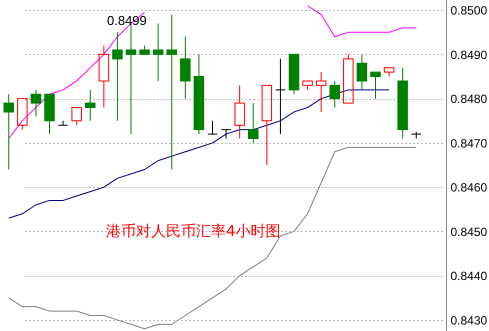 This screenshot has height=331, width=489. I want to click on y-tick-label: 0.8480, so click(469, 99).